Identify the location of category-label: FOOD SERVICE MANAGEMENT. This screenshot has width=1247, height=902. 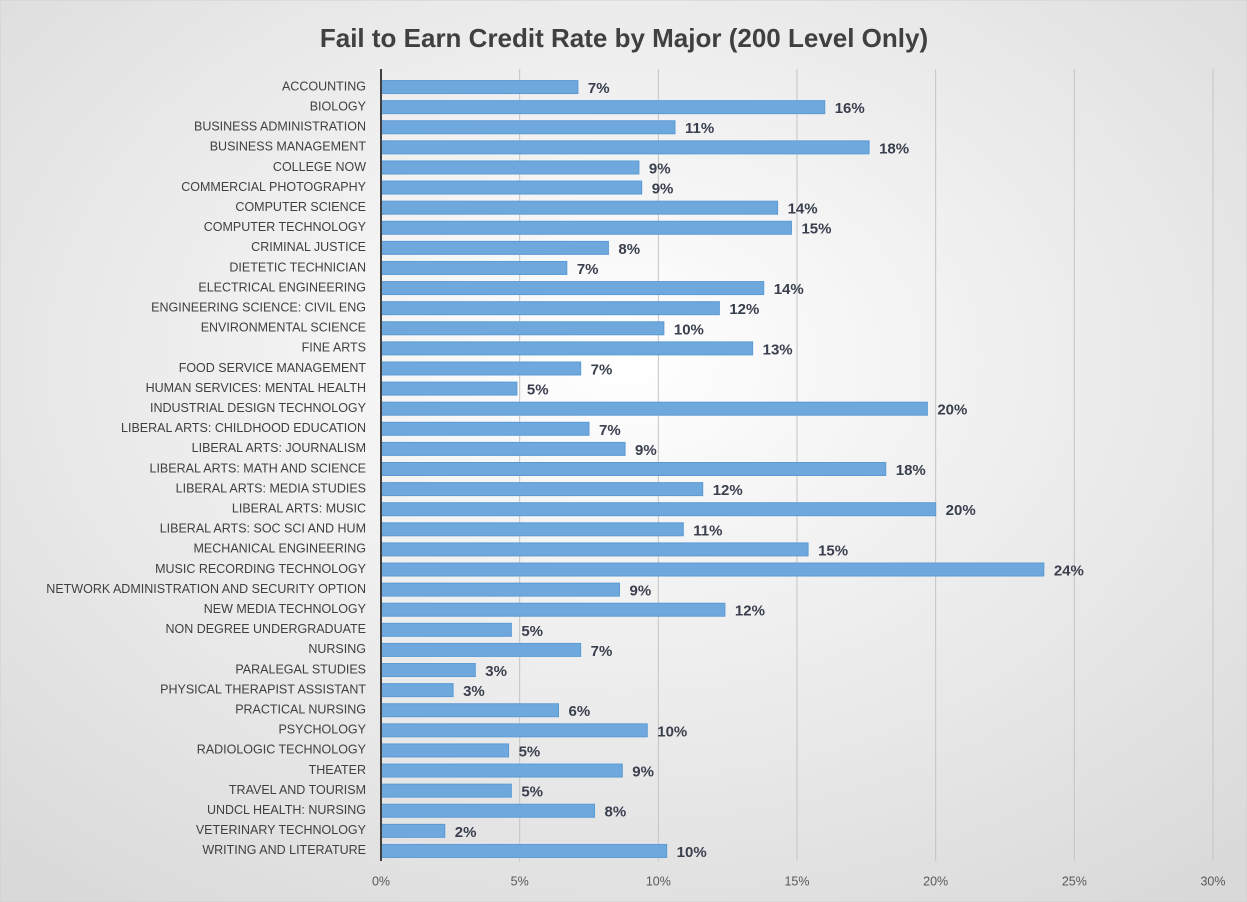
(273, 368).